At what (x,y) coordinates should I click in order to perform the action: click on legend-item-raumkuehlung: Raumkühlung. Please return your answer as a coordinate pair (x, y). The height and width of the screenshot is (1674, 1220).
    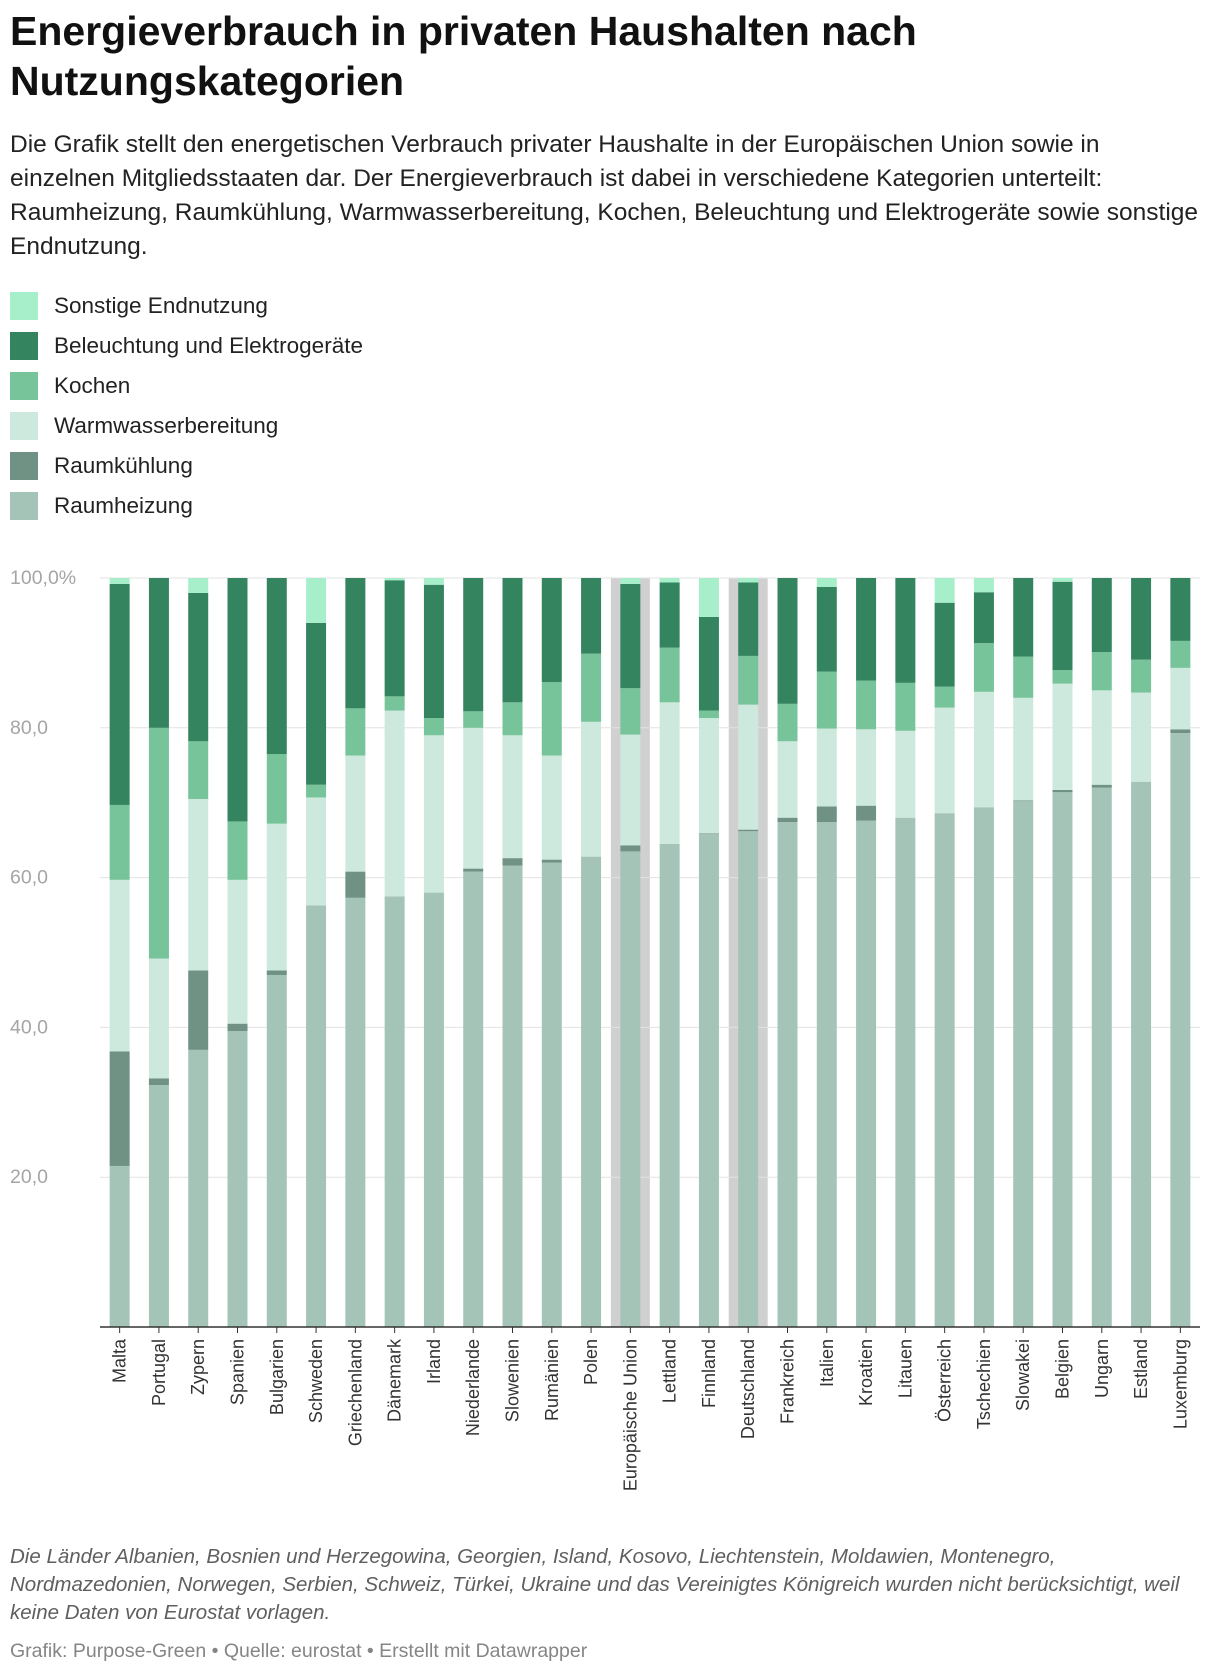
    Looking at the image, I should click on (186, 466).